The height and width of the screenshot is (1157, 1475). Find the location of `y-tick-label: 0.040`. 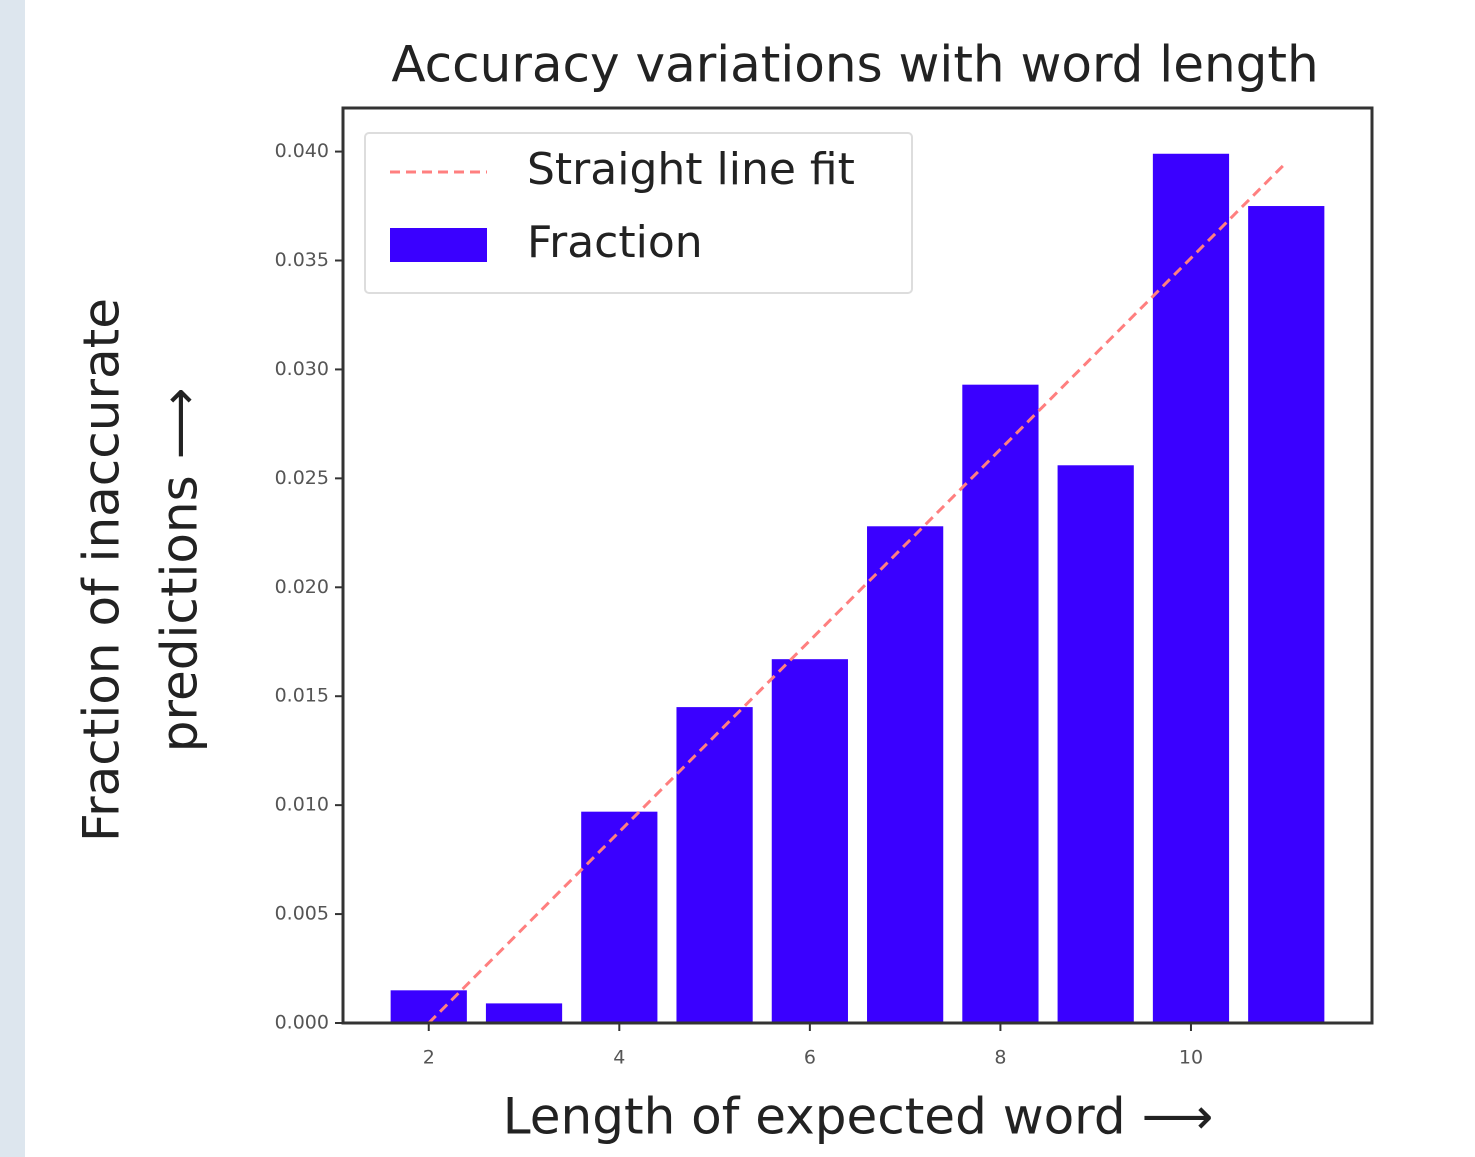

y-tick-label: 0.040 is located at coordinates (302, 151).